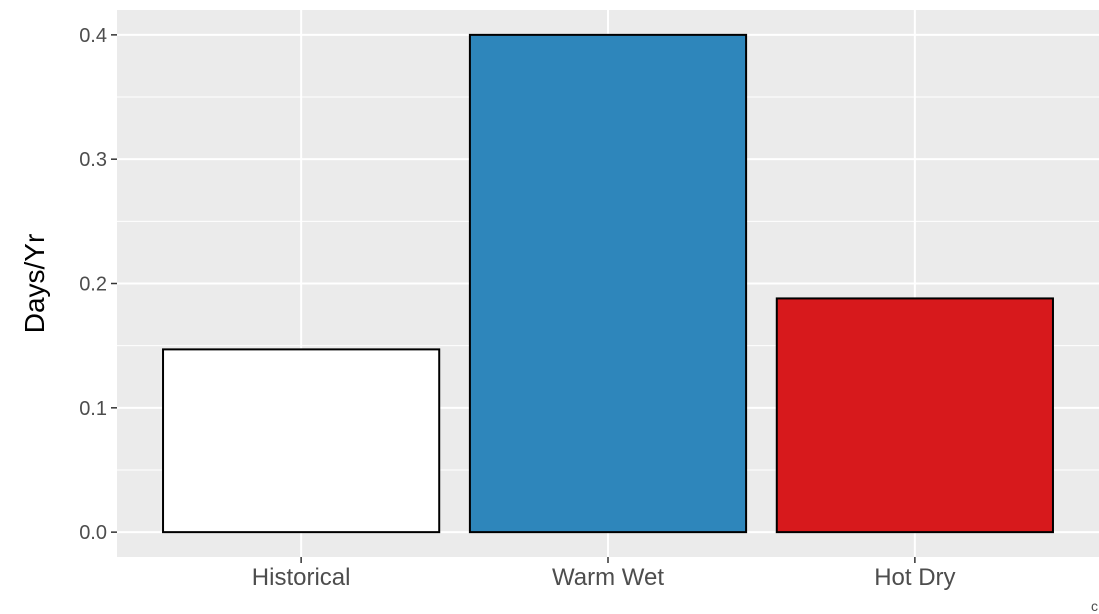  I want to click on bar-historical, so click(301, 441).